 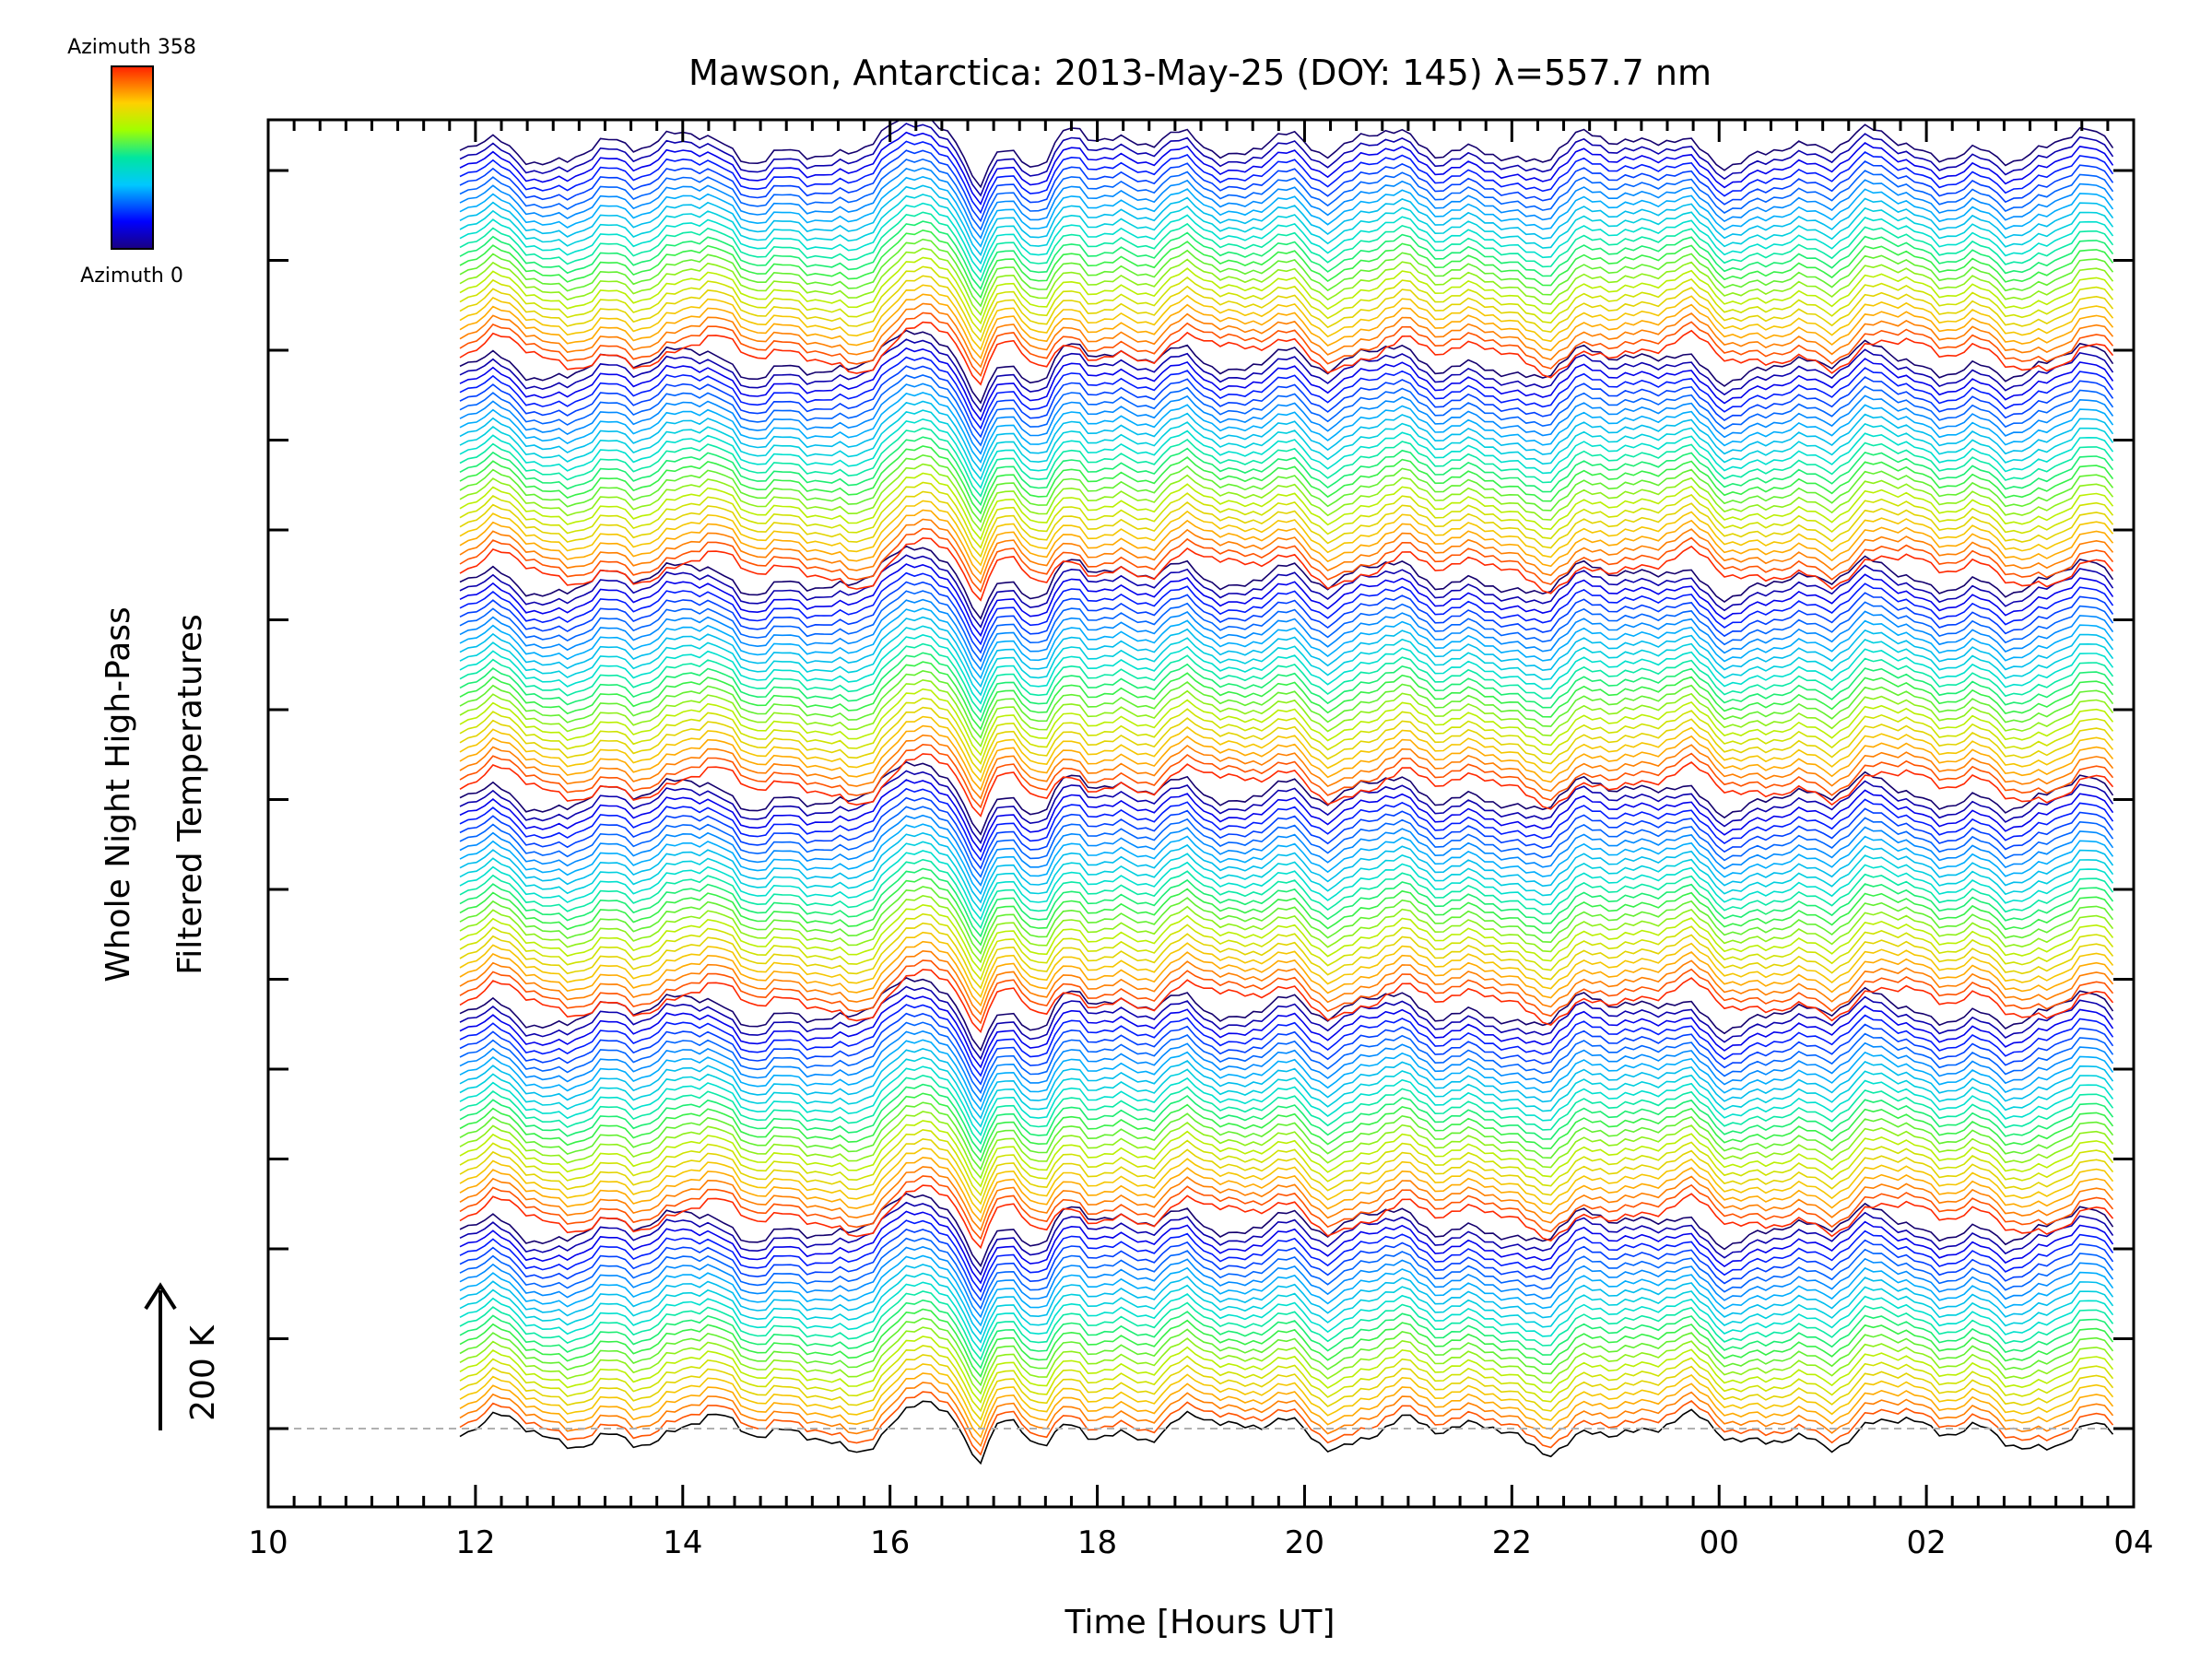 I want to click on x-tick-label: 16, so click(x=890, y=1542).